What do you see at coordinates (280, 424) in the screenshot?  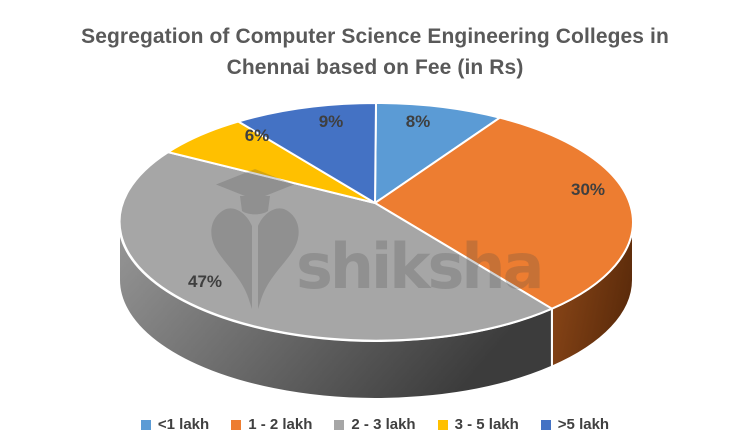 I see `legend-label: 1 - 2 lakh` at bounding box center [280, 424].